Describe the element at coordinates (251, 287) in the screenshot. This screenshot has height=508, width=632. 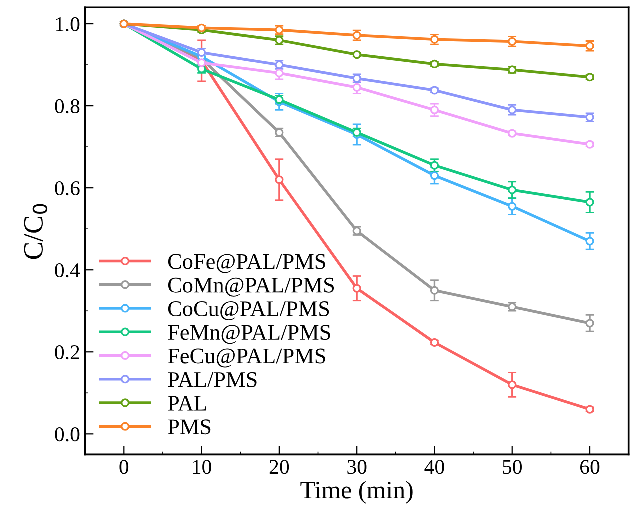
I see `legend-label: CoMn@PAL/PMS` at that location.